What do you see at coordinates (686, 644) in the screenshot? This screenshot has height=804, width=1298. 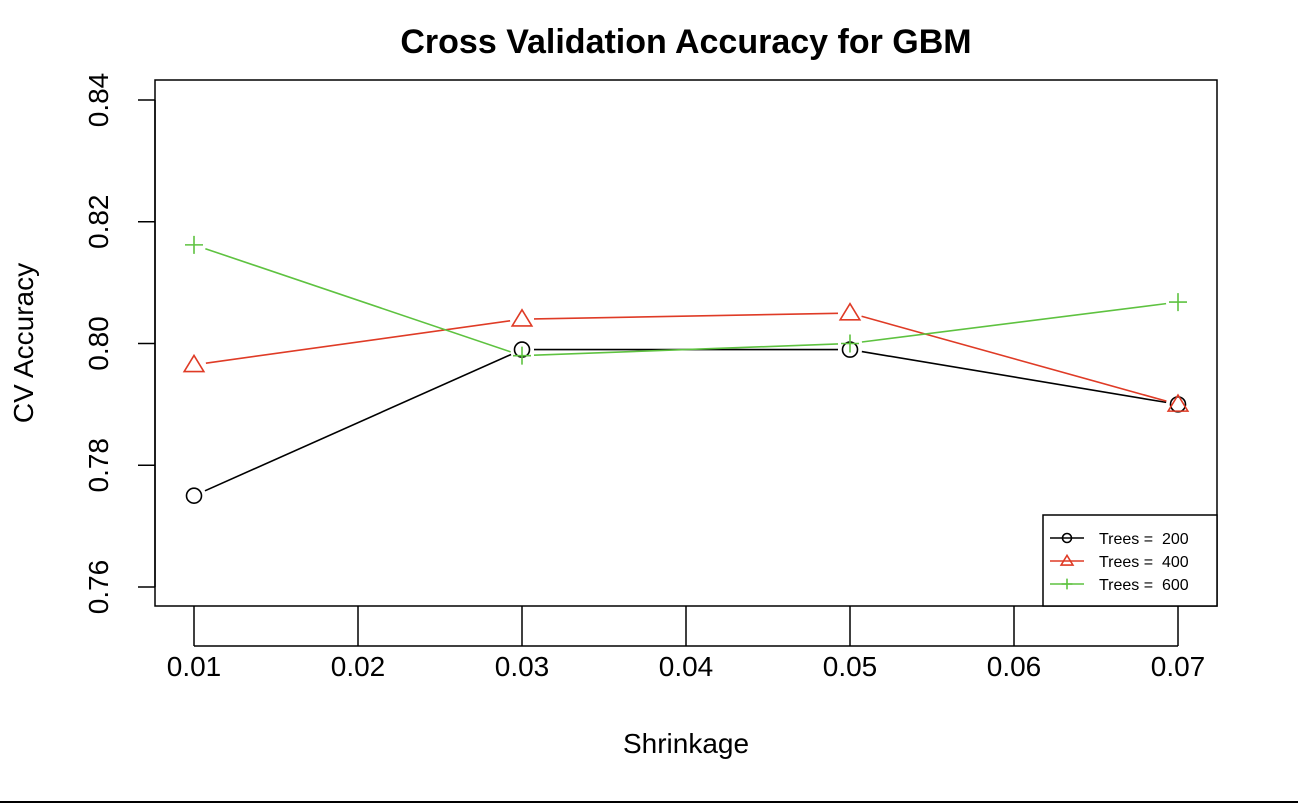 I see `x-axis: 0.01 0.02 0.03 0.04 0.05 0.06 0.07` at bounding box center [686, 644].